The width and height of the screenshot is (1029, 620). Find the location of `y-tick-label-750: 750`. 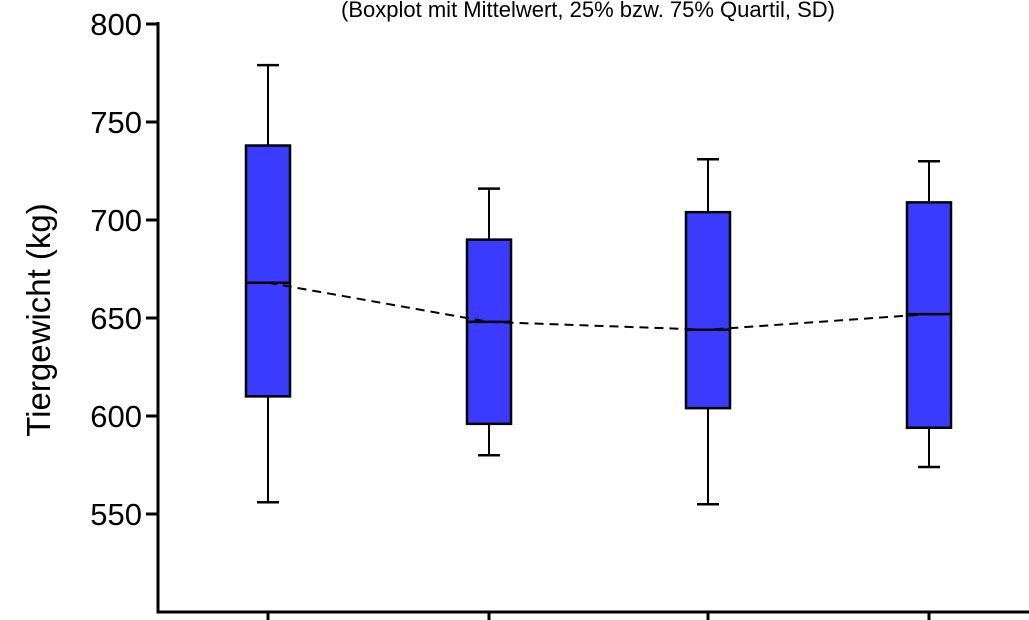

y-tick-label-750: 750 is located at coordinates (116, 122).